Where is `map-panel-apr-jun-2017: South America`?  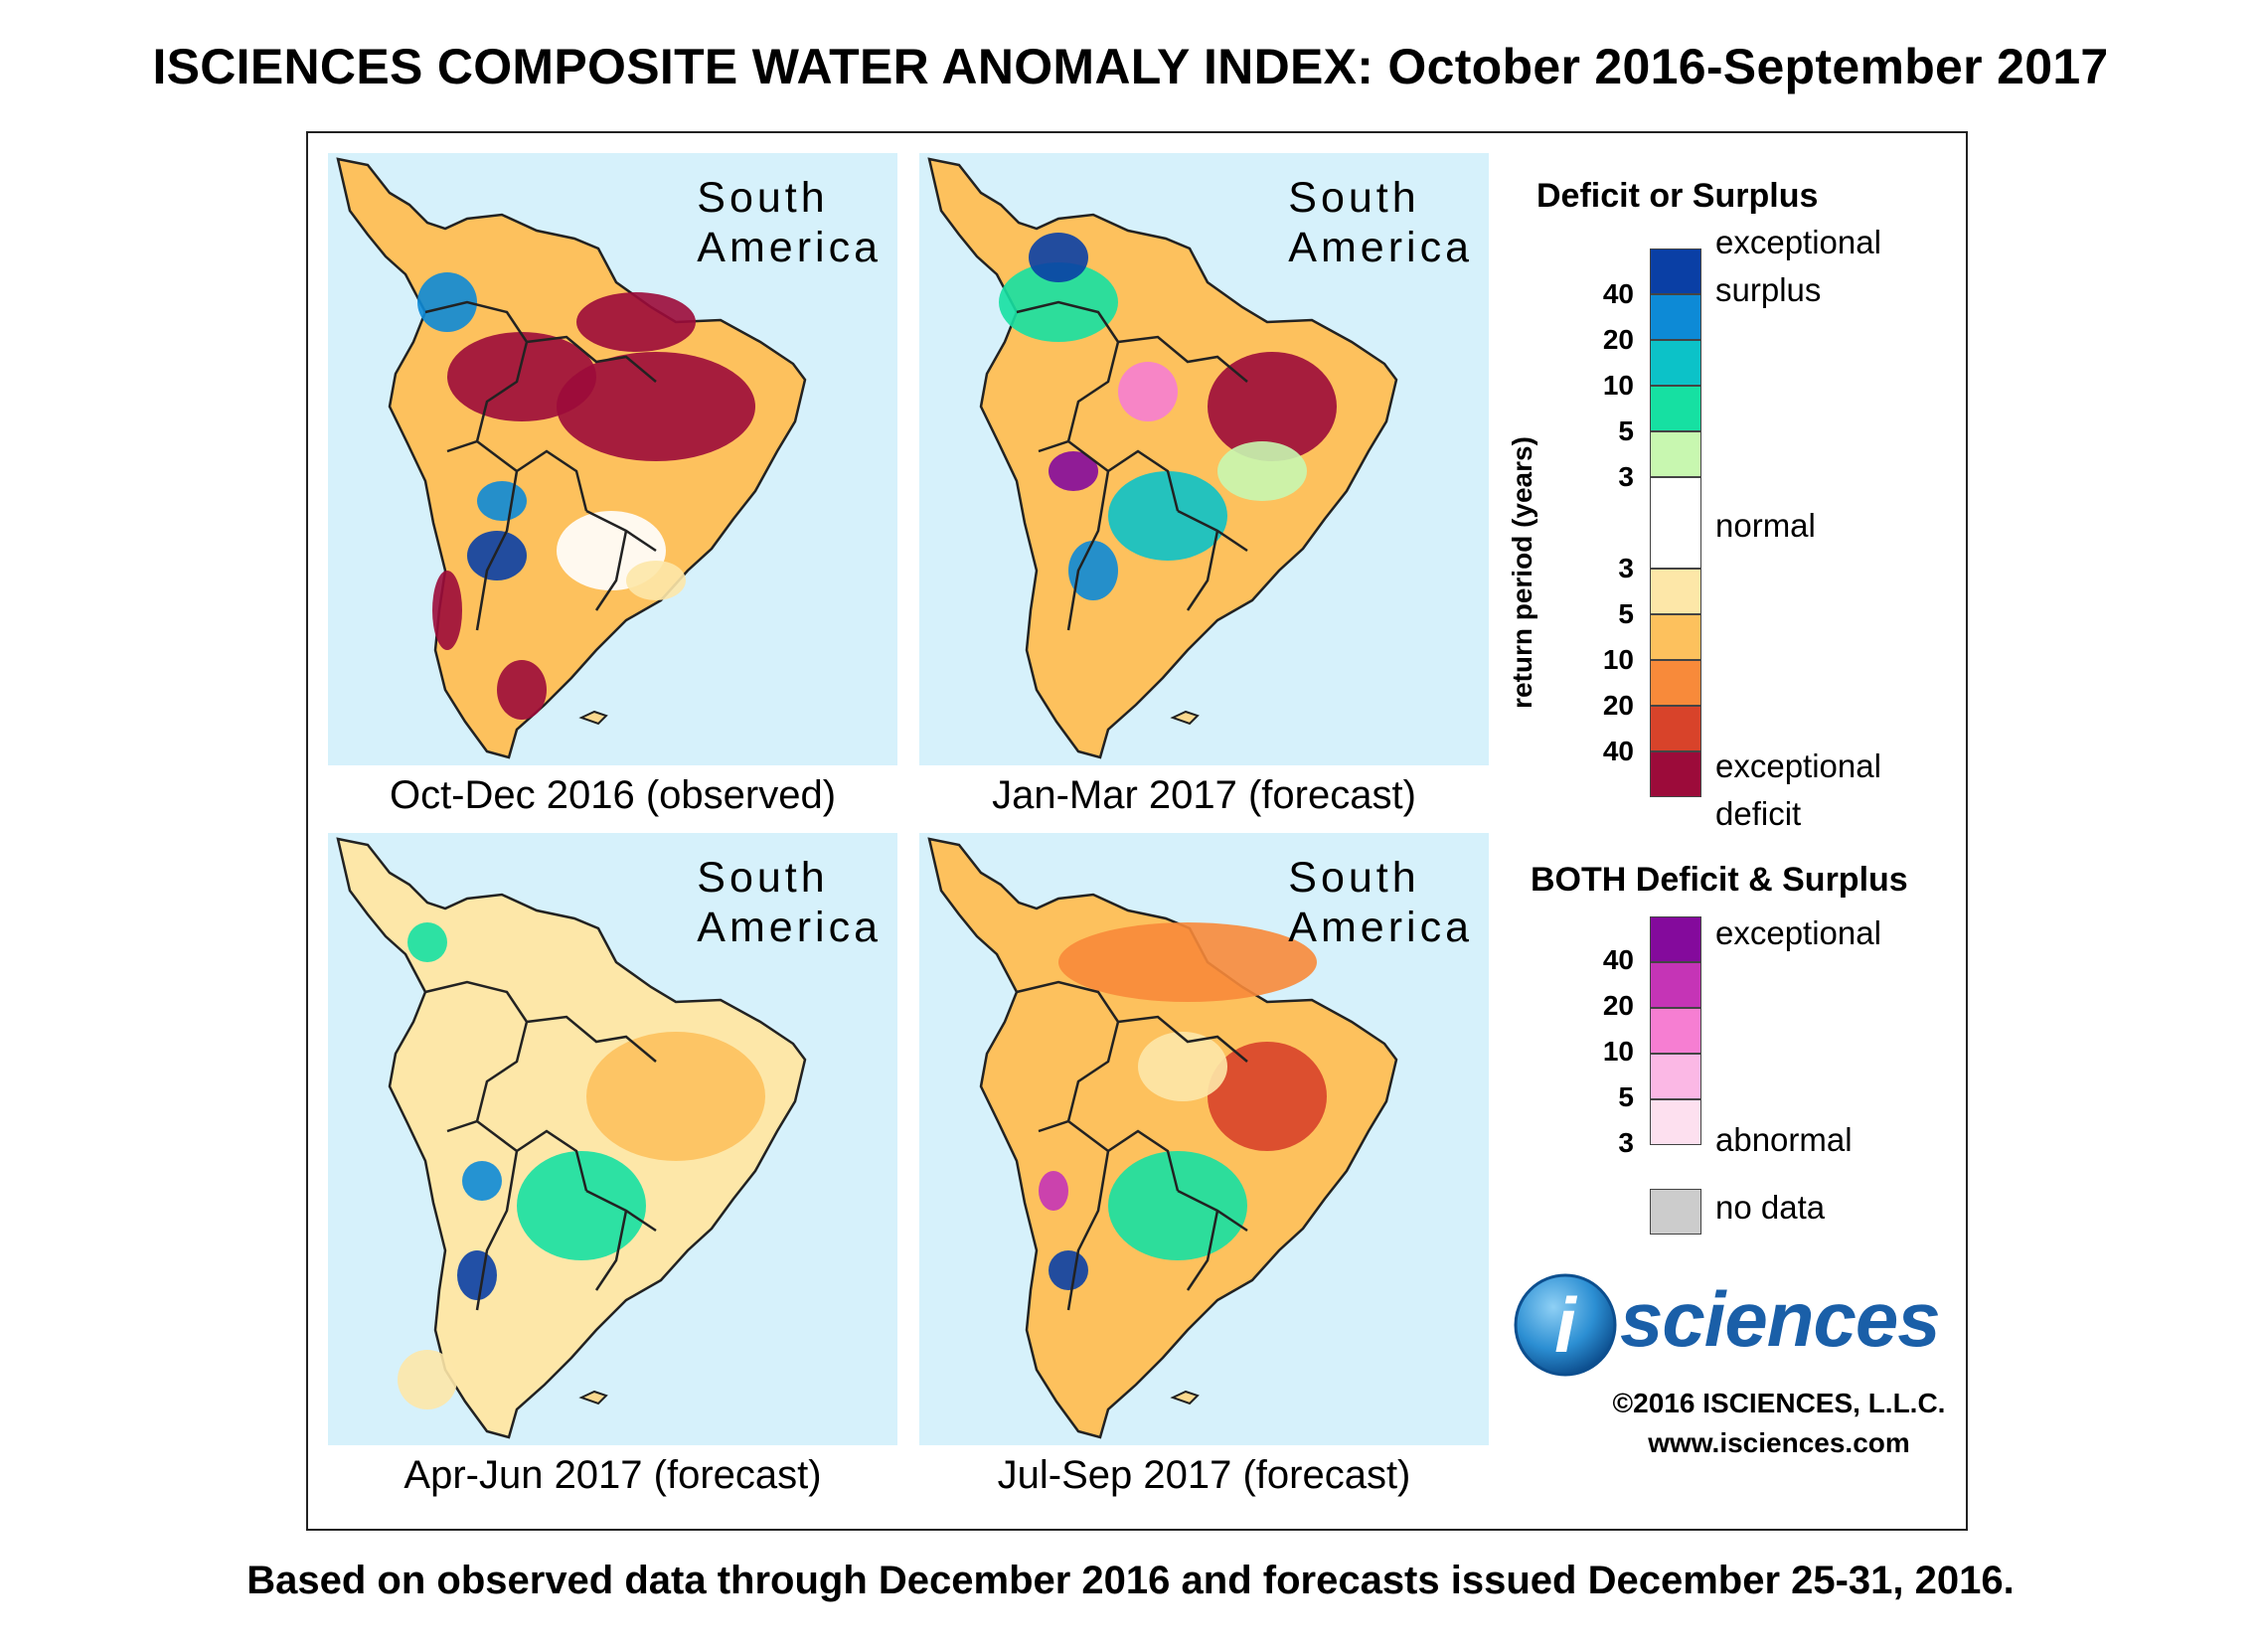
map-panel-apr-jun-2017: South America is located at coordinates (612, 1139).